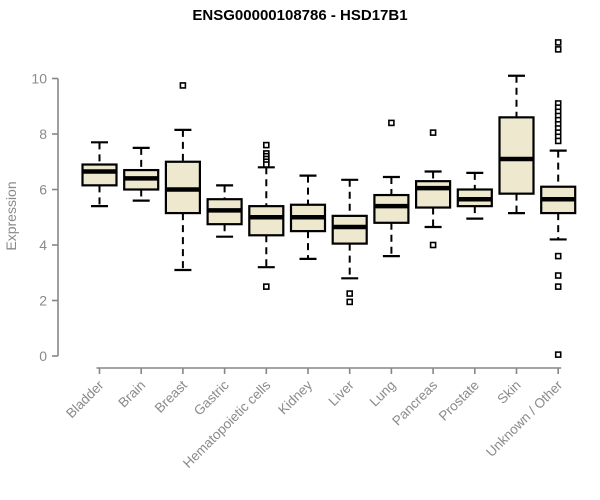 The height and width of the screenshot is (500, 600). Describe the element at coordinates (459, 401) in the screenshot. I see `x-tick-label: Prostate` at that location.